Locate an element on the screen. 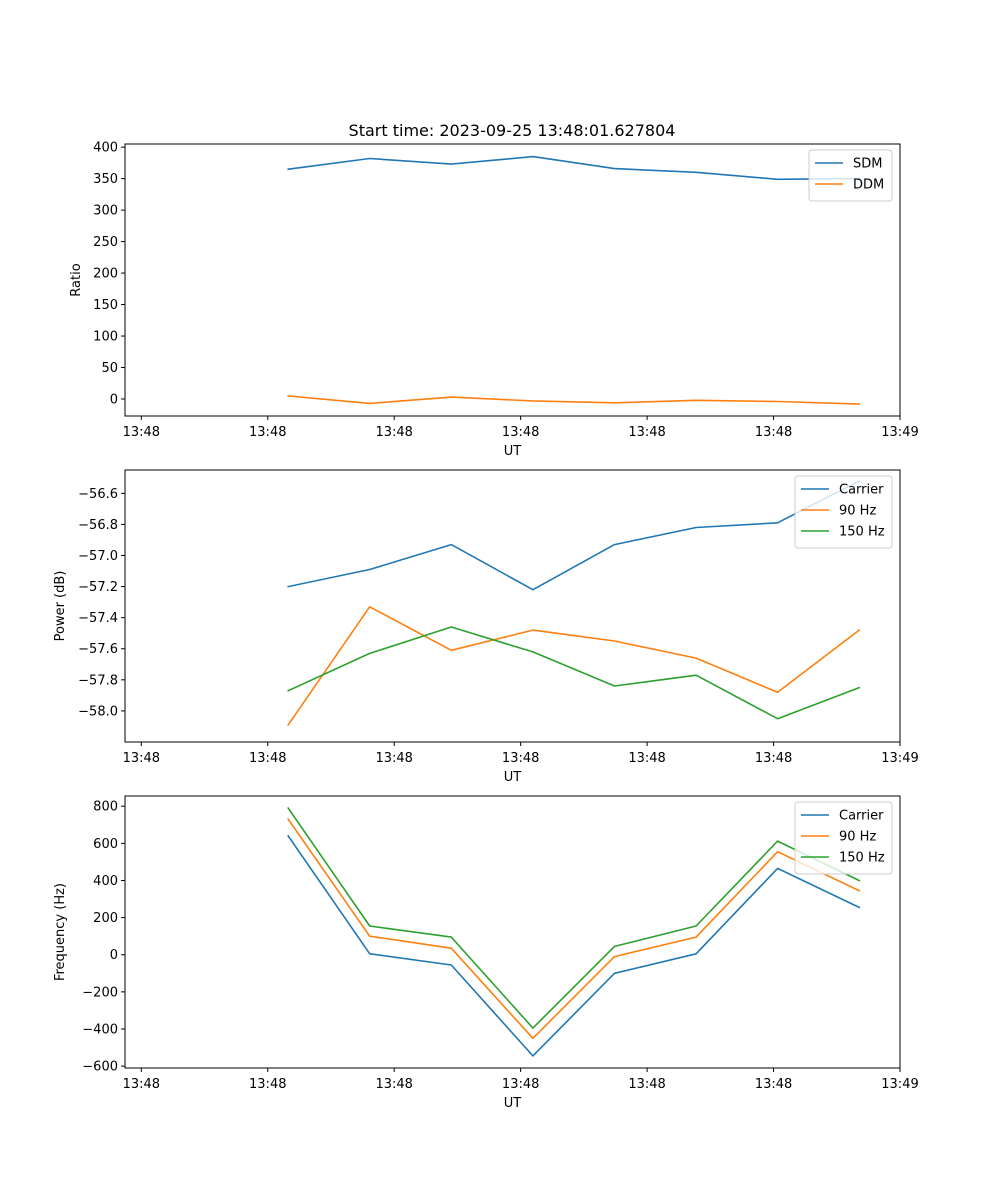  y-tick: 350 is located at coordinates (109, 179).